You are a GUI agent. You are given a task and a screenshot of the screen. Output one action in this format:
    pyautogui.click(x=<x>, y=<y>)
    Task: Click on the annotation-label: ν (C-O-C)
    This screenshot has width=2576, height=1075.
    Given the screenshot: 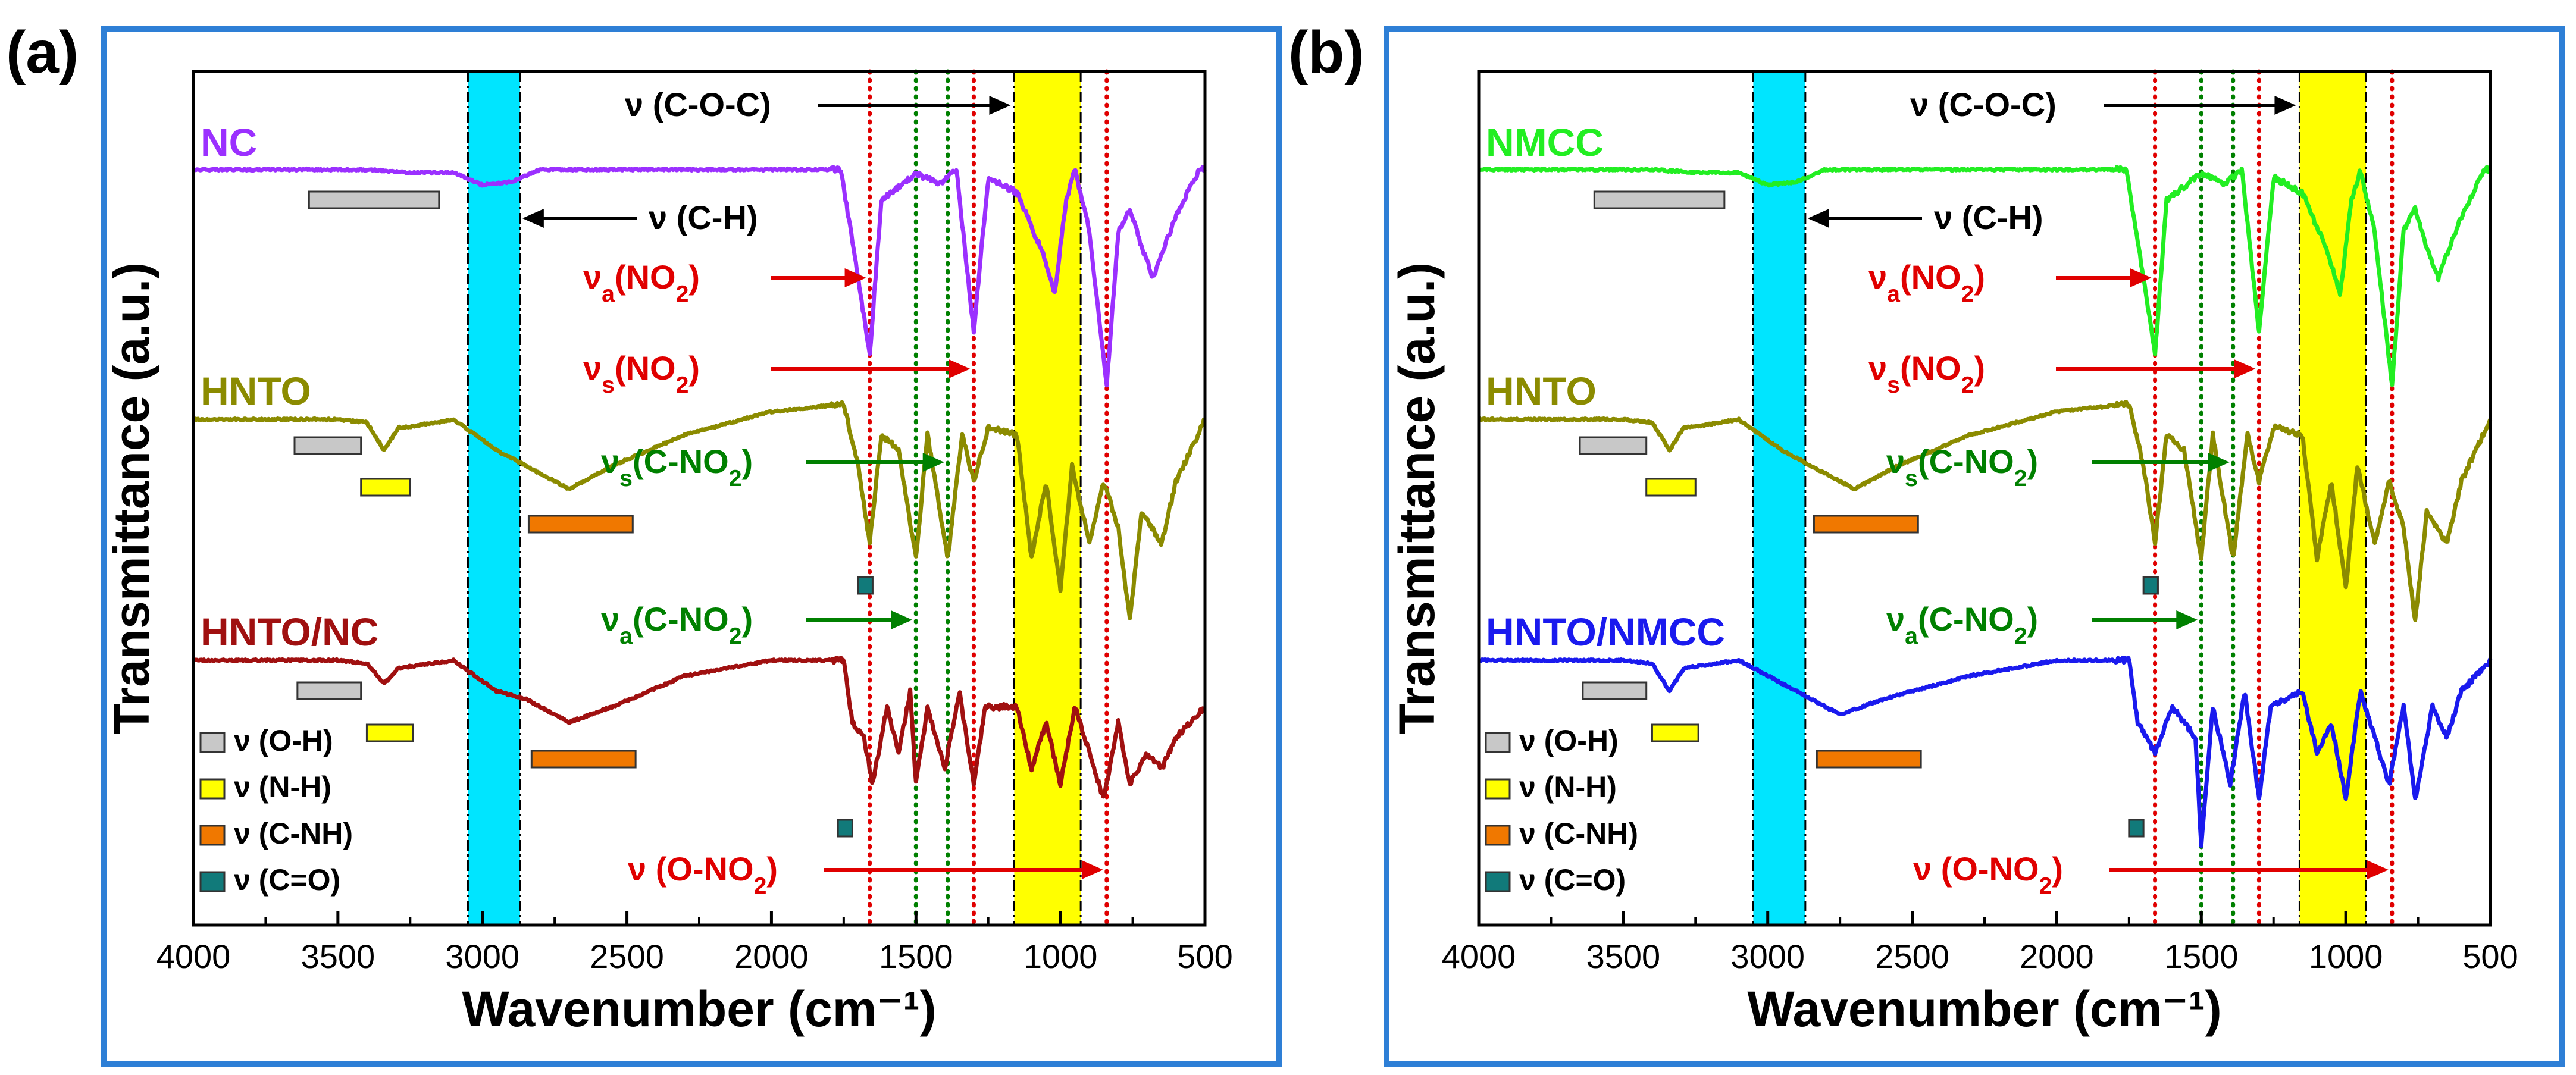 What is the action you would take?
    pyautogui.click(x=698, y=104)
    